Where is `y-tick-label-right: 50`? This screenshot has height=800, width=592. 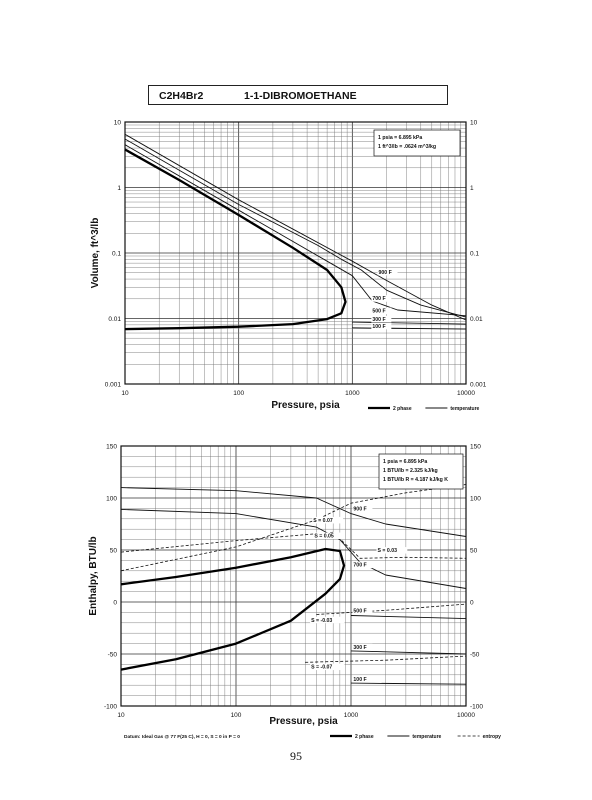 y-tick-label-right: 50 is located at coordinates (474, 550).